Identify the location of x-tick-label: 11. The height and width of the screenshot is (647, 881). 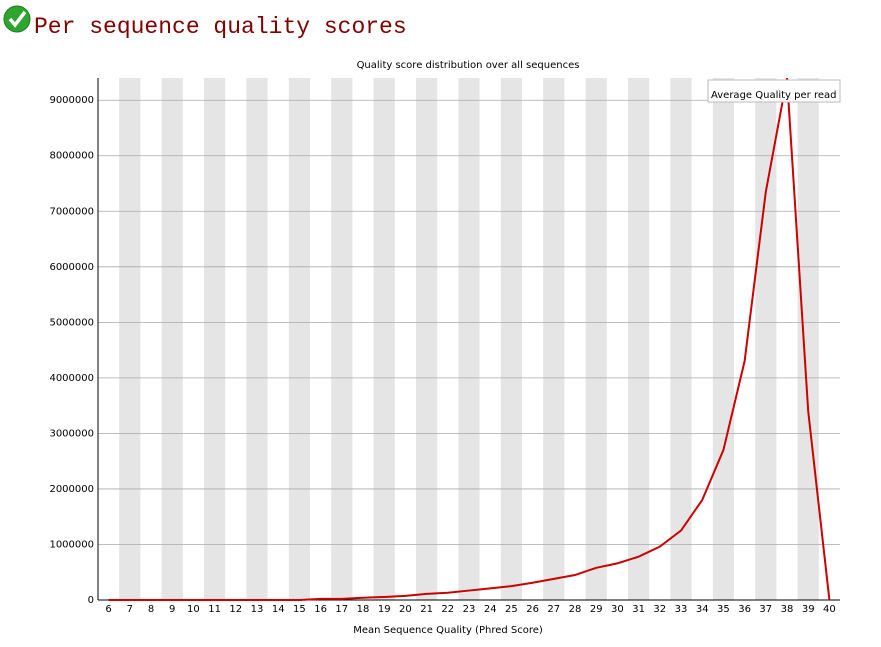
(214, 609).